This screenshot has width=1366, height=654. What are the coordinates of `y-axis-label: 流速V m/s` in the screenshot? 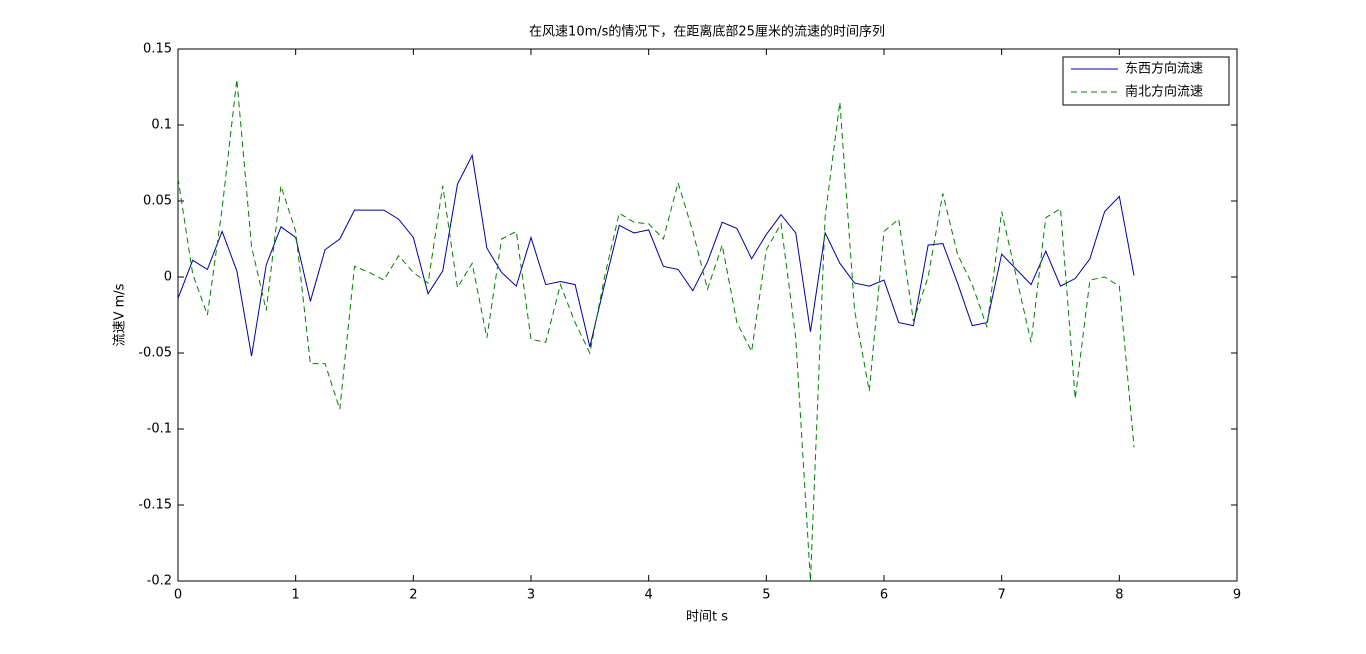 It's located at (120, 314).